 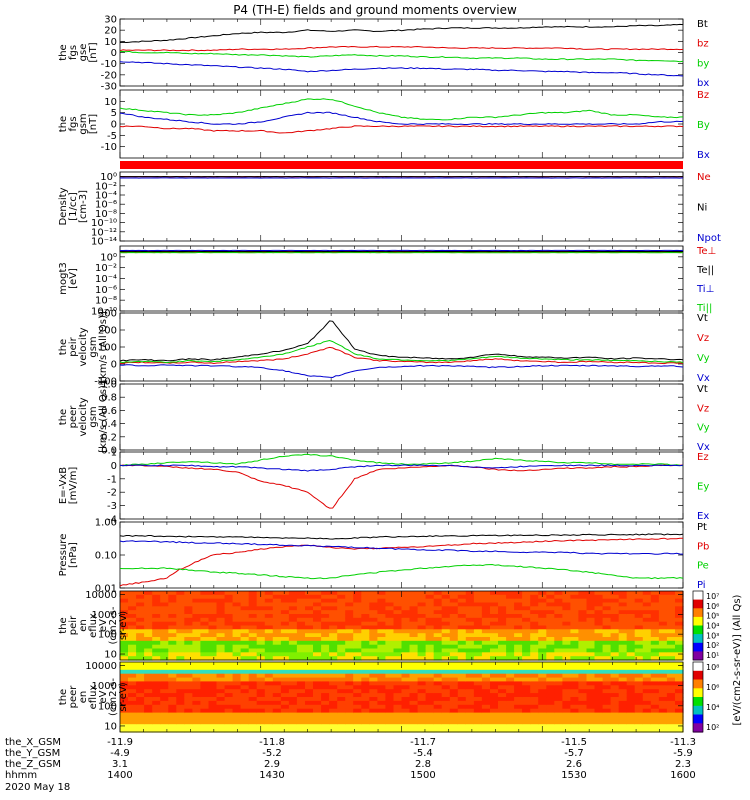 I want to click on colorbar-segment, so click(x=698, y=667).